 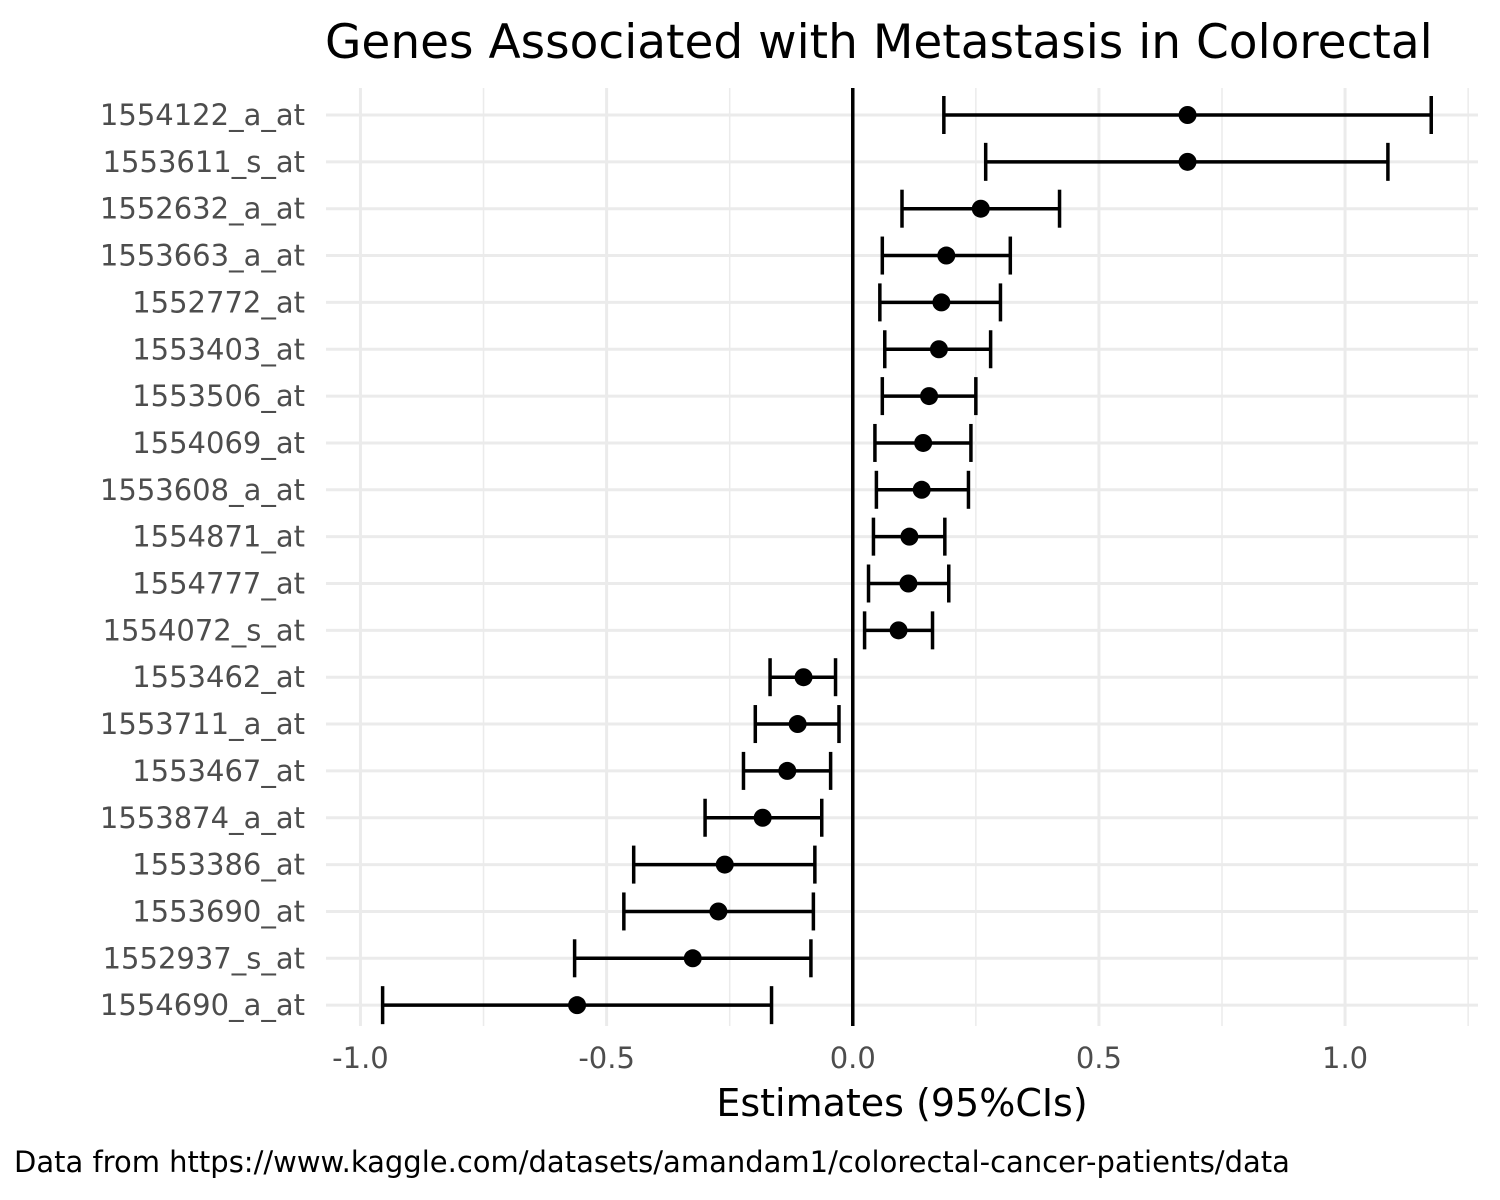 What do you see at coordinates (787, 770) in the screenshot?
I see `point-1553467_at` at bounding box center [787, 770].